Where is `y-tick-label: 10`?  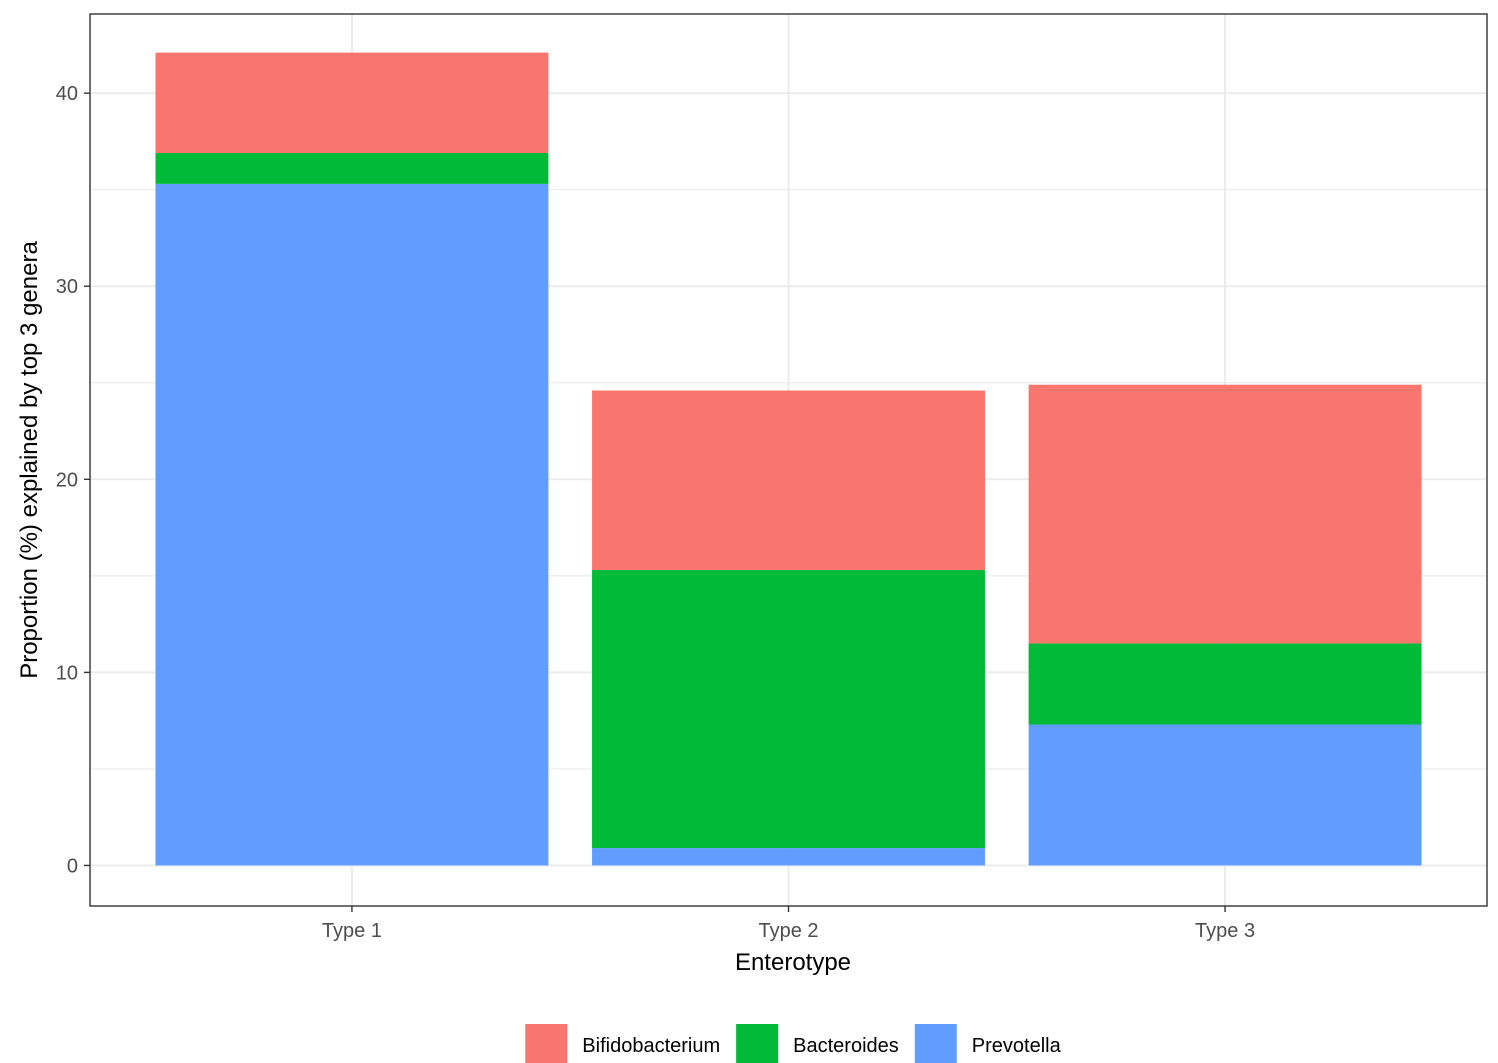
y-tick-label: 10 is located at coordinates (67, 673).